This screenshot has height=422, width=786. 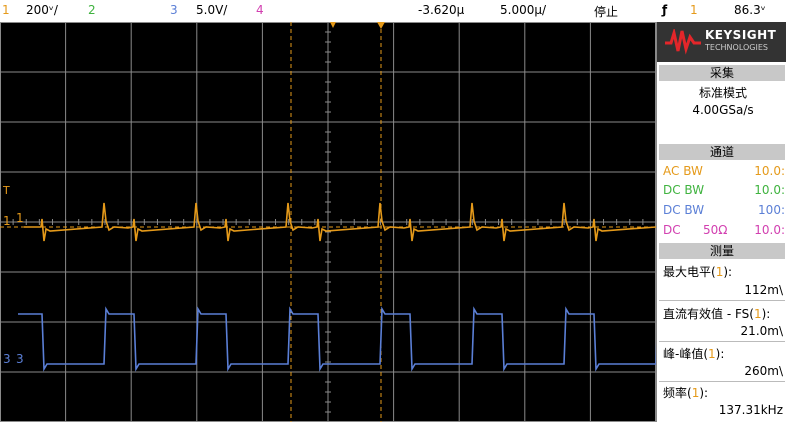 I want to click on time-delay: -3.620µ, so click(x=441, y=10).